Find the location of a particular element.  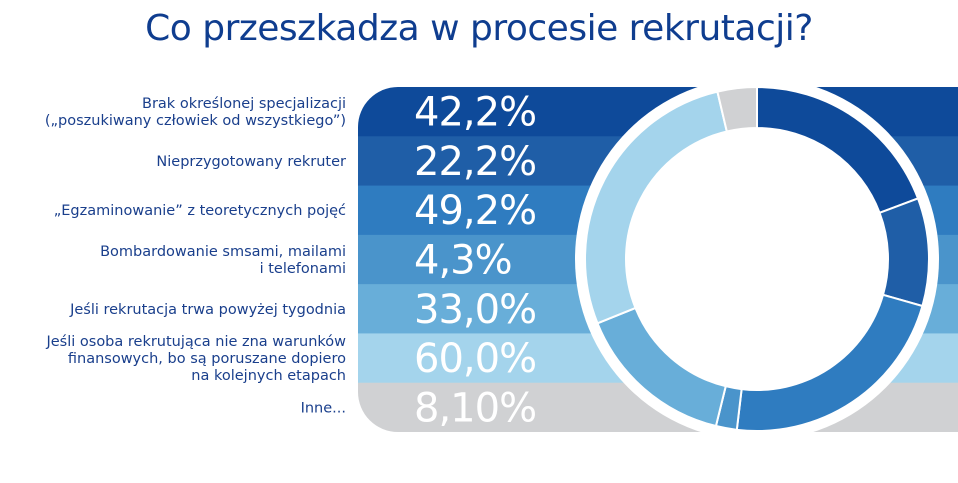

category-label-line: „Egzaminowanie” z teoretycznych pojęć is located at coordinates (200, 211).